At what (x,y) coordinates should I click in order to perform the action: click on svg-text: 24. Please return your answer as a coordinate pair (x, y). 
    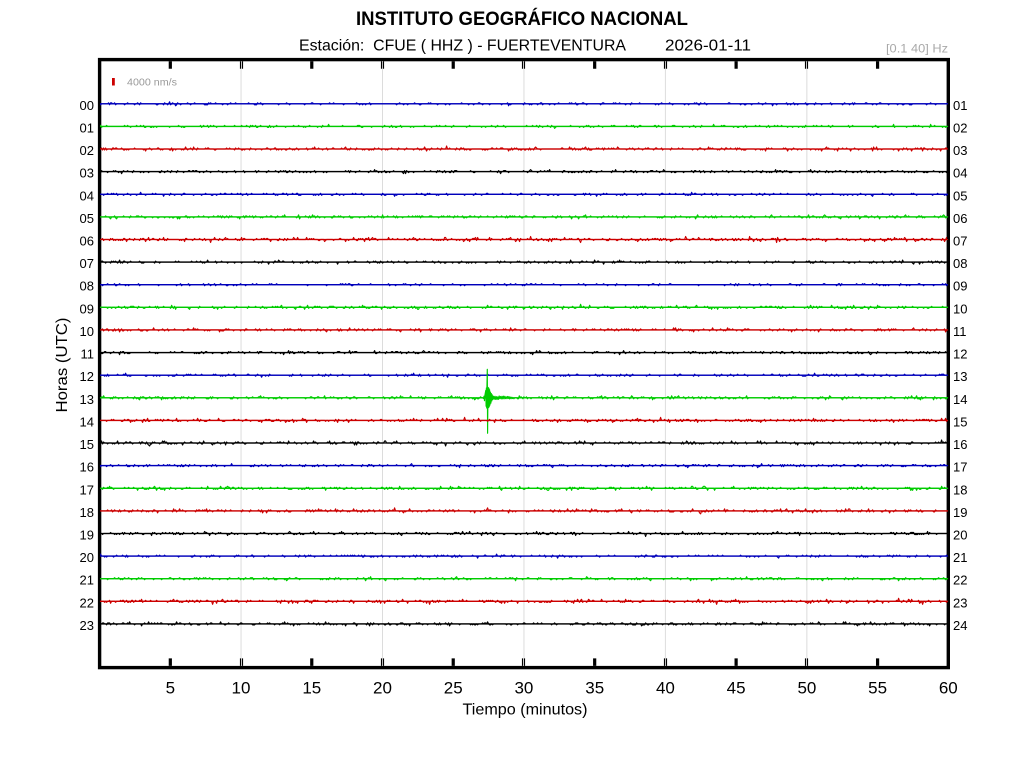
    Looking at the image, I should click on (960, 625).